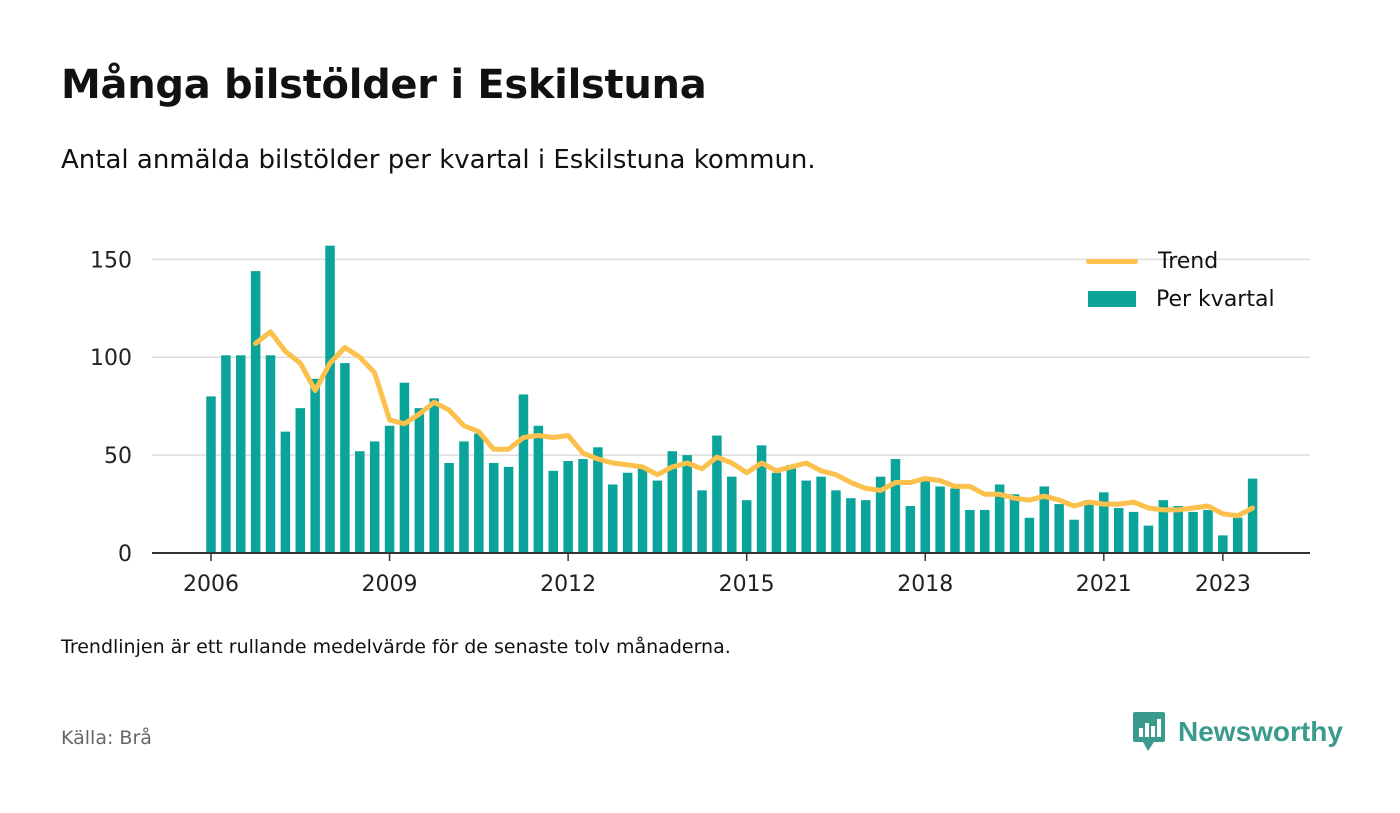 This screenshot has height=813, width=1400. I want to click on legend-item-per-kvartal: Per kvartal, so click(1189, 299).